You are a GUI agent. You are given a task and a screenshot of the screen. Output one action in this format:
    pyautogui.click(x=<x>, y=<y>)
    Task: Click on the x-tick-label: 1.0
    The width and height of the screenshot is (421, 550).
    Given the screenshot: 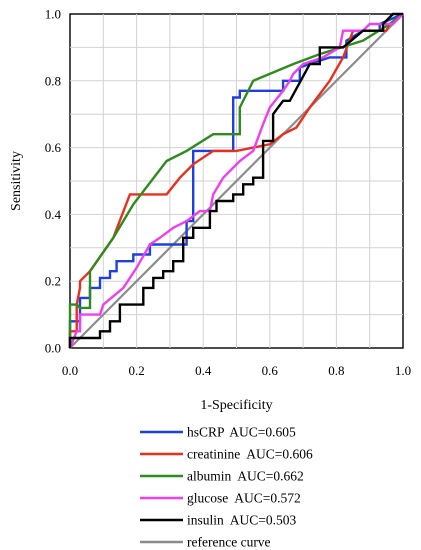 What is the action you would take?
    pyautogui.click(x=403, y=370)
    